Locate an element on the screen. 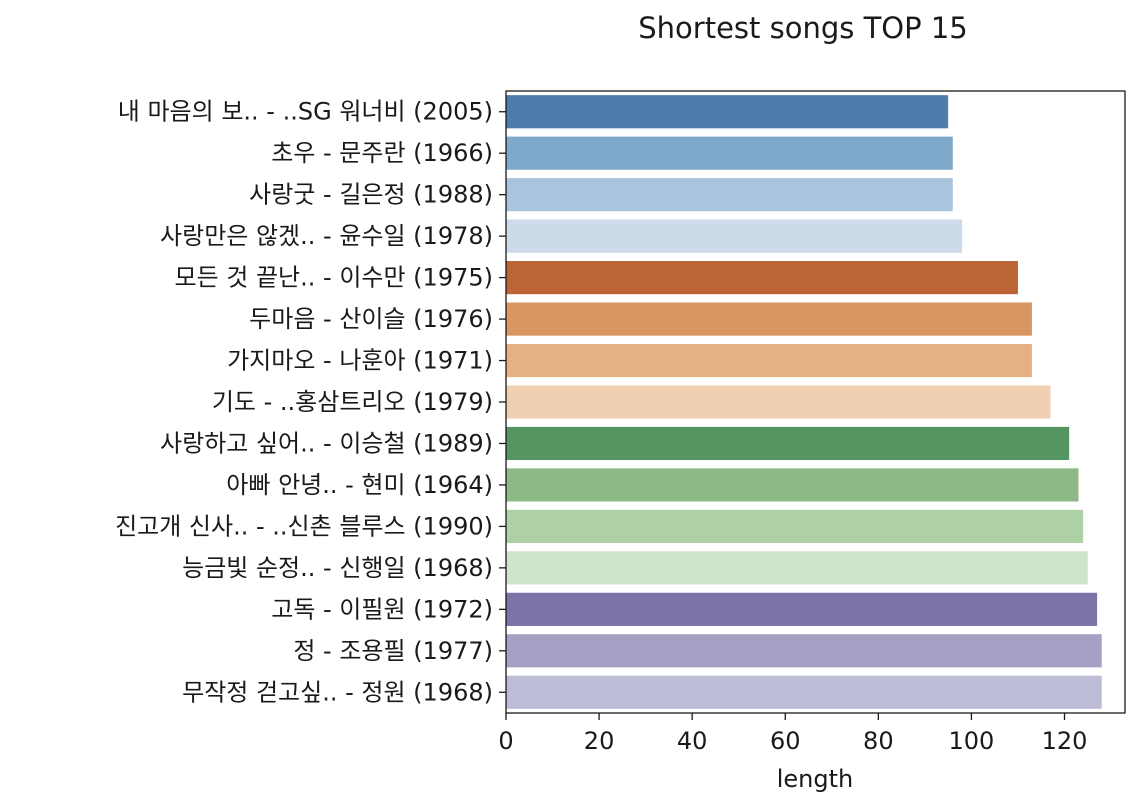  category-label: 능금빛 순정.. - 신행일 (1968) is located at coordinates (337, 568).